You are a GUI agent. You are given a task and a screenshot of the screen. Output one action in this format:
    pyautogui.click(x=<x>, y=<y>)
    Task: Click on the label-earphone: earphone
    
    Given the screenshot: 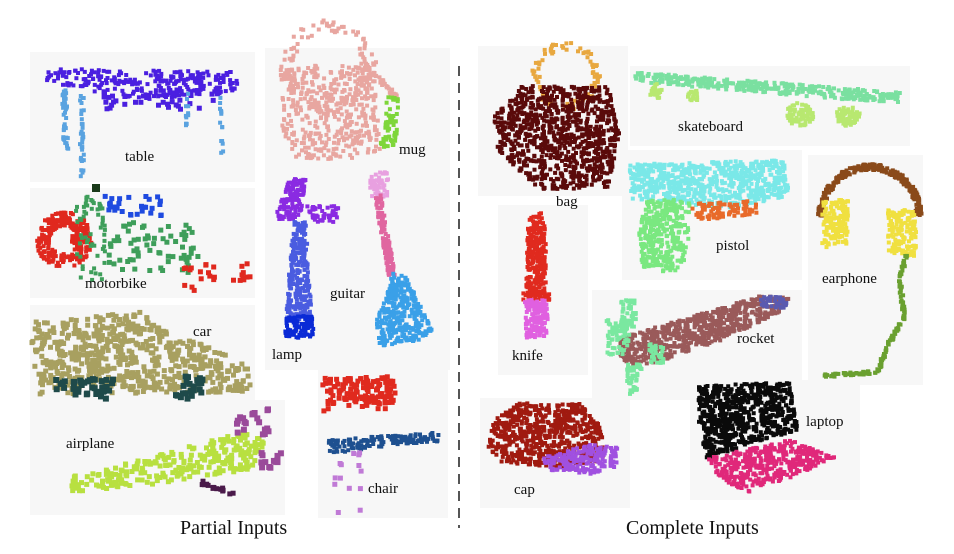 What is the action you would take?
    pyautogui.click(x=849, y=279)
    